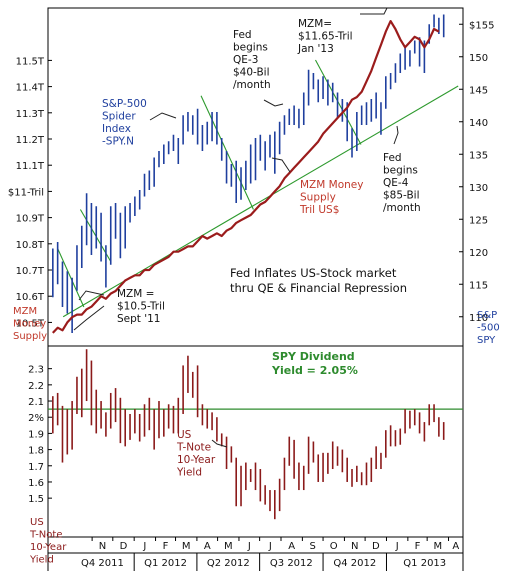  Describe the element at coordinates (314, 370) in the screenshot. I see `dividend-yield-label-line-1: Yield = 2.05%` at that location.